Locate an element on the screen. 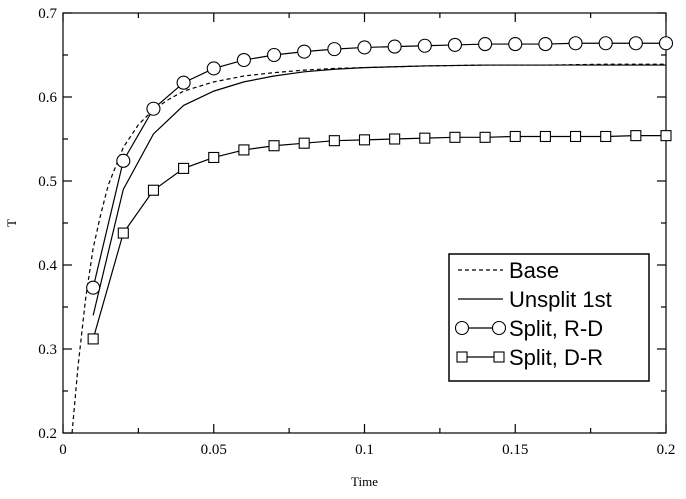  legend-label: Base is located at coordinates (534, 270).